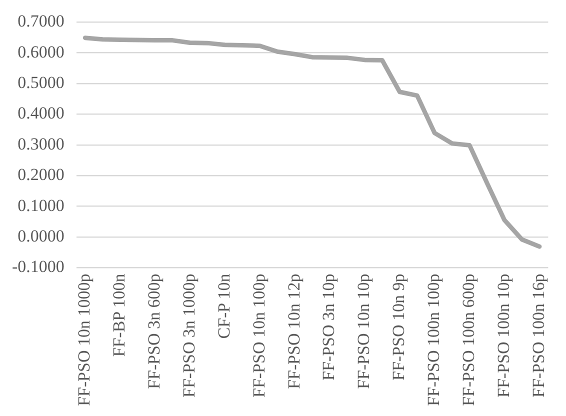 The width and height of the screenshot is (566, 416). Describe the element at coordinates (398, 327) in the screenshot. I see `x-tick-label: FF-PSO 10n 9p` at that location.